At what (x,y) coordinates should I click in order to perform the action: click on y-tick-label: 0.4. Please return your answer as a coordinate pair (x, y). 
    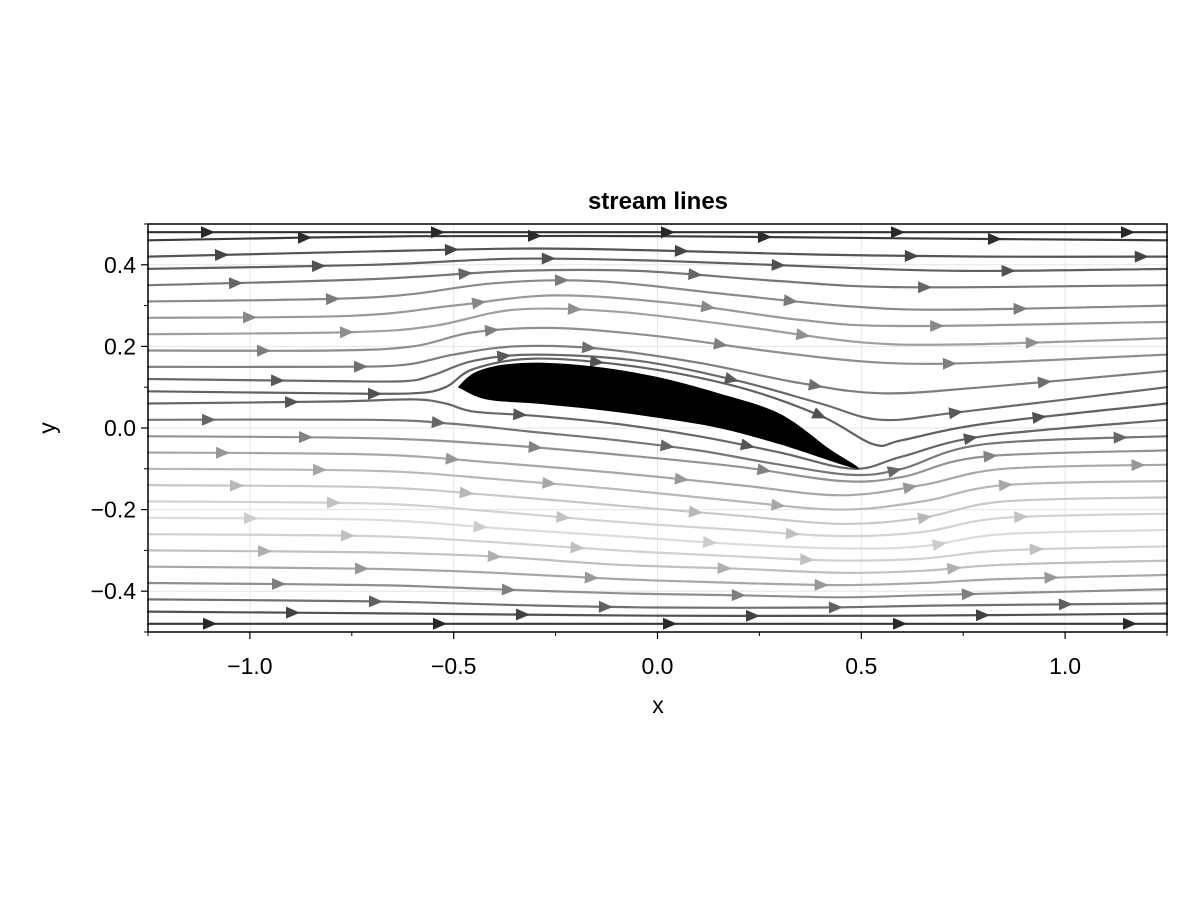
    Looking at the image, I should click on (120, 265).